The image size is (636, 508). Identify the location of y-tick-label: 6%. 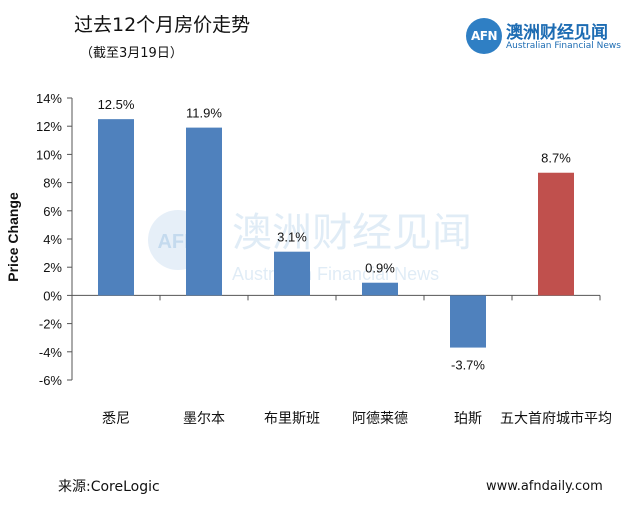
(52, 211).